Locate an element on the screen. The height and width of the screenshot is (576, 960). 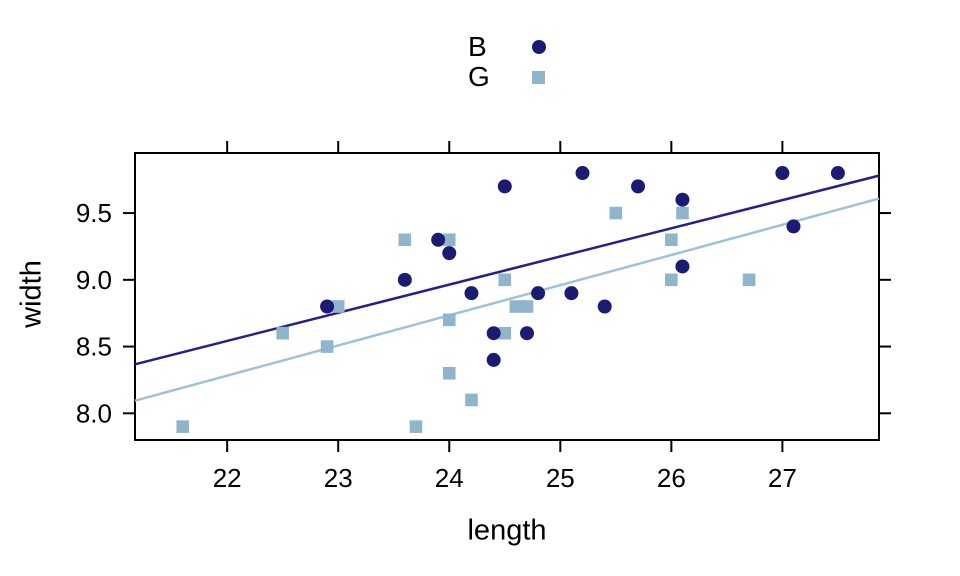
x-tick-label: 24 is located at coordinates (449, 478).